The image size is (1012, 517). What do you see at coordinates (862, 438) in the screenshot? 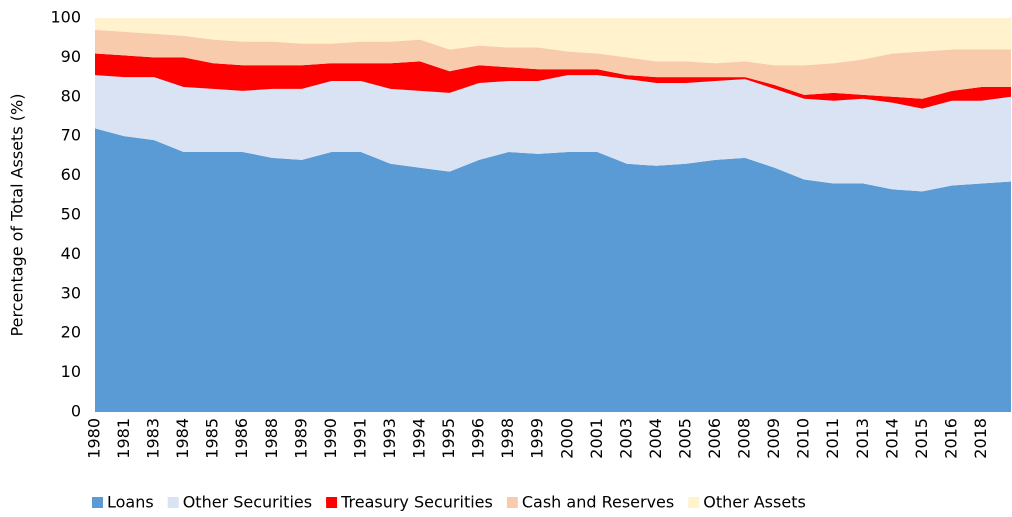
I see `x-tick-label: 2013` at bounding box center [862, 438].